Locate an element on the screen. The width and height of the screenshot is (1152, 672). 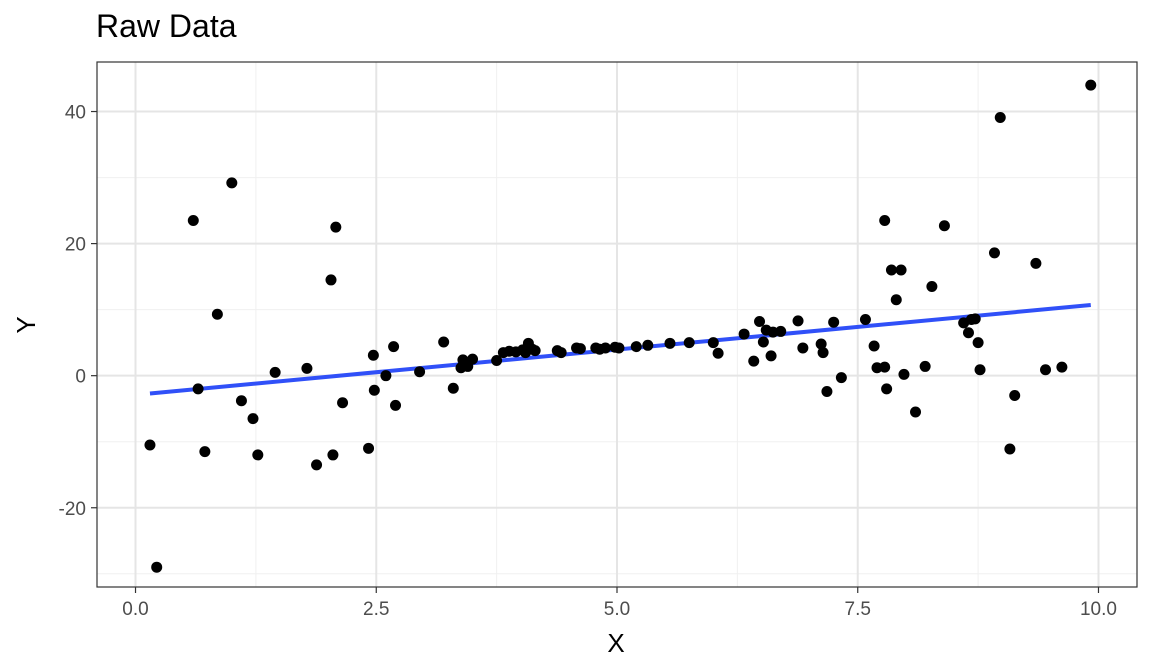
x-axis: 0.0 2.5 5.0 7.5 10.0 is located at coordinates (619, 603).